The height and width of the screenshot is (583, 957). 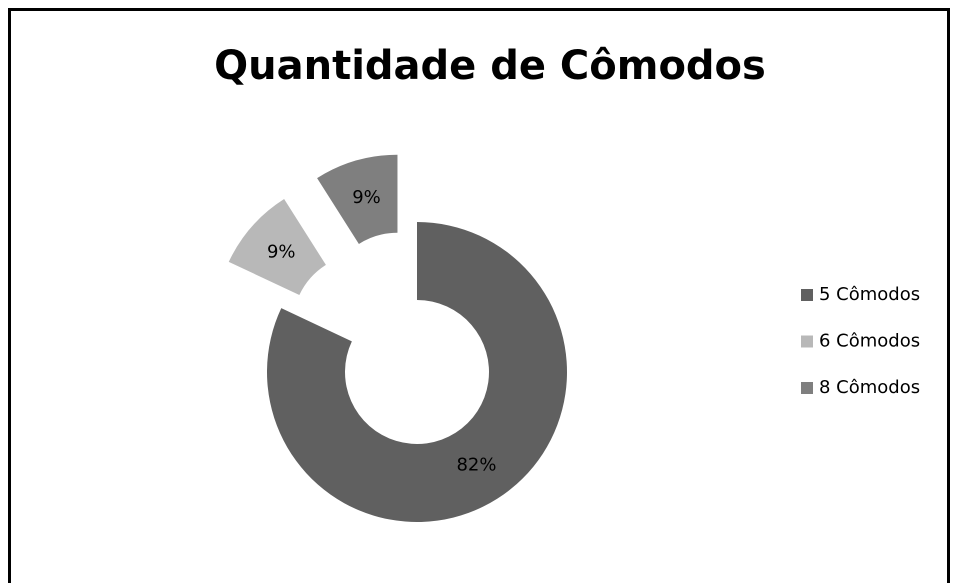 What do you see at coordinates (869, 387) in the screenshot?
I see `legend-label: 8 Cômodos` at bounding box center [869, 387].